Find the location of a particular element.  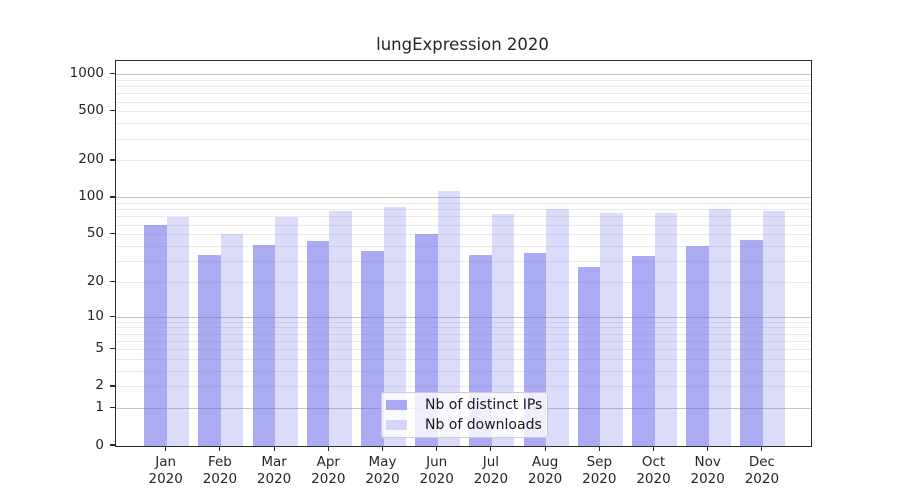

bar-downloads-jul is located at coordinates (503, 329).